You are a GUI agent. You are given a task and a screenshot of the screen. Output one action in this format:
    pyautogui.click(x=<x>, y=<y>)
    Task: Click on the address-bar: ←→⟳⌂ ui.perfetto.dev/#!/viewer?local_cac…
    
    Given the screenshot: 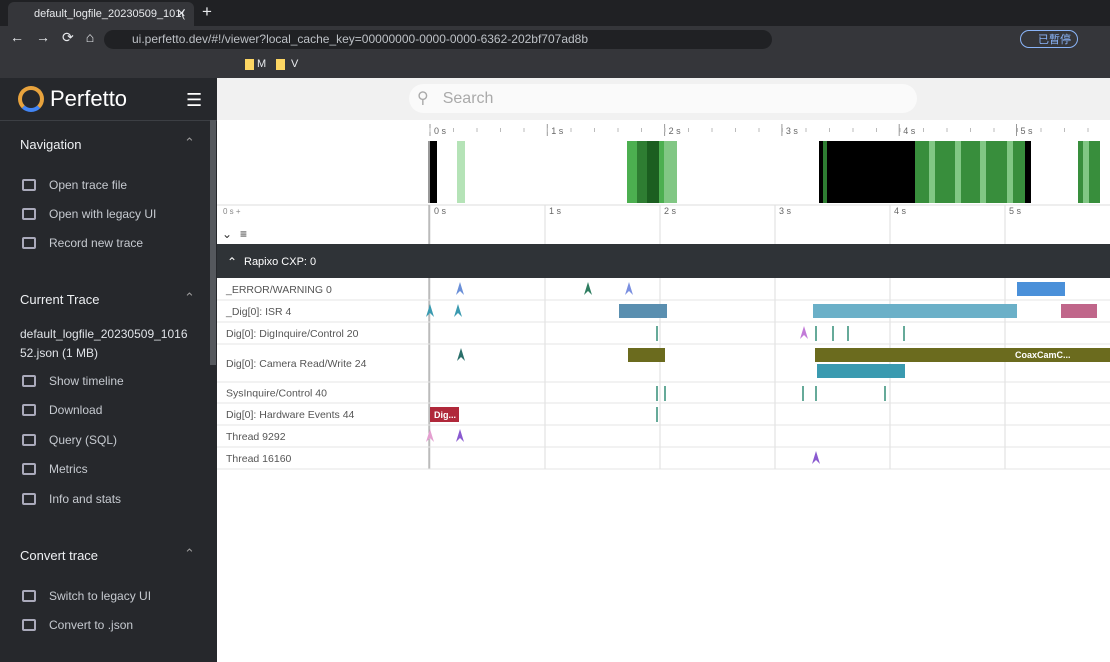 What is the action you would take?
    pyautogui.click(x=555, y=39)
    